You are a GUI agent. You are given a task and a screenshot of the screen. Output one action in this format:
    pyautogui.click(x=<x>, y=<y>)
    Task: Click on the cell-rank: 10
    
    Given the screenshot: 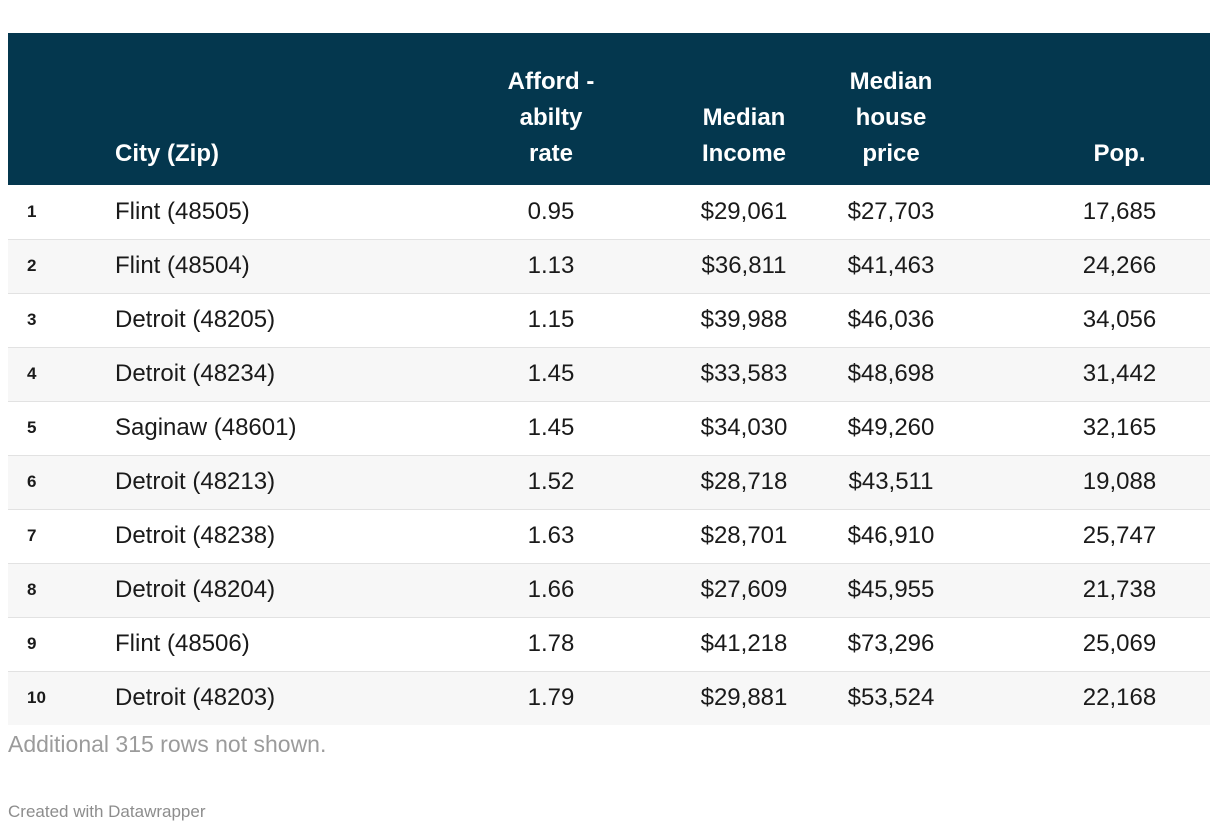 What is the action you would take?
    pyautogui.click(x=36, y=698)
    